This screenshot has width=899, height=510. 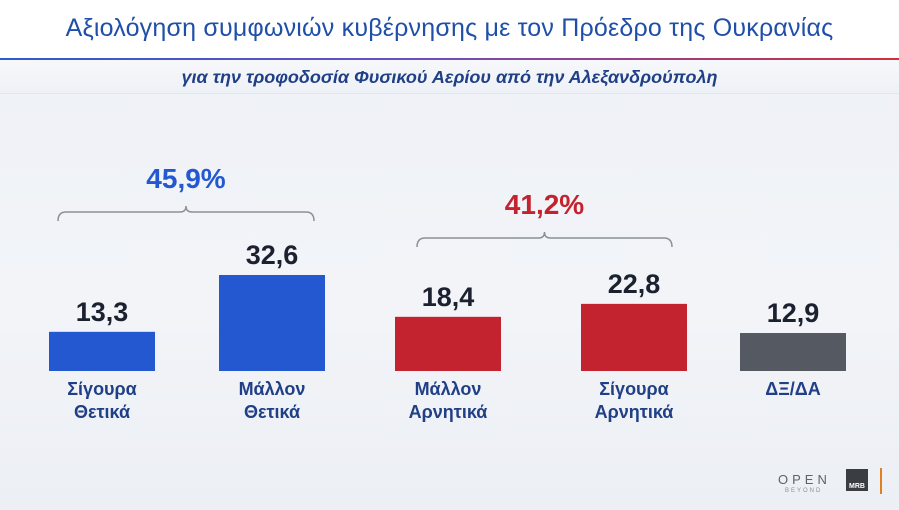 I want to click on channel-logo-tagline: BEYOND, so click(x=804, y=491).